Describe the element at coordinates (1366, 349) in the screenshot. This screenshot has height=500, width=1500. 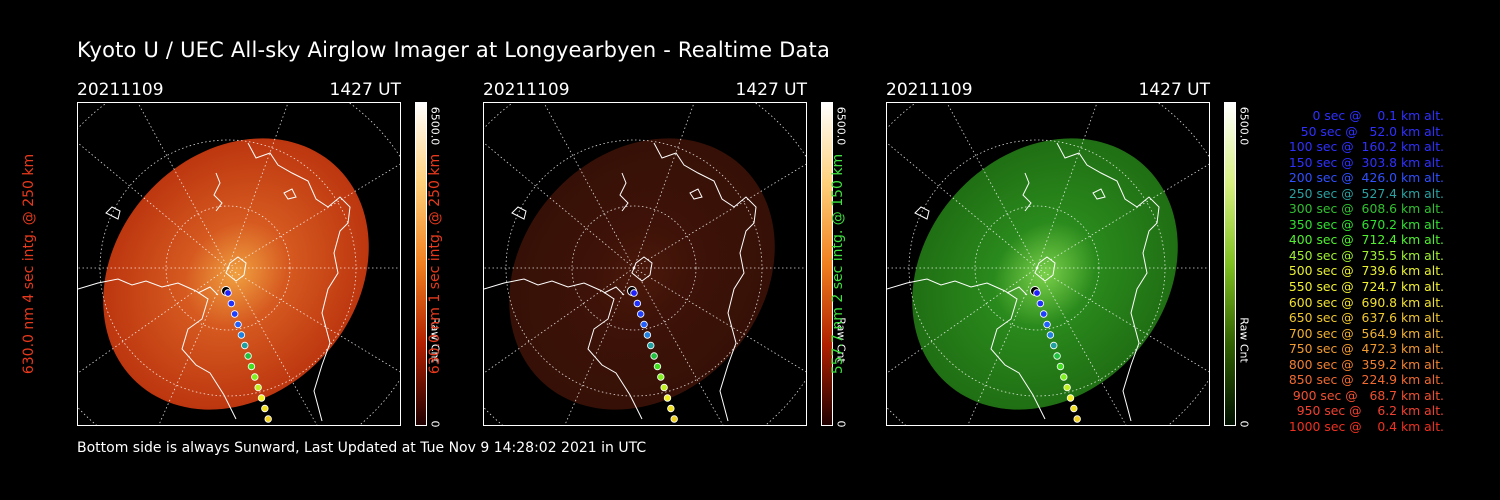
I see `legend-entry: 750 sec @ 472.3 km alt.` at that location.